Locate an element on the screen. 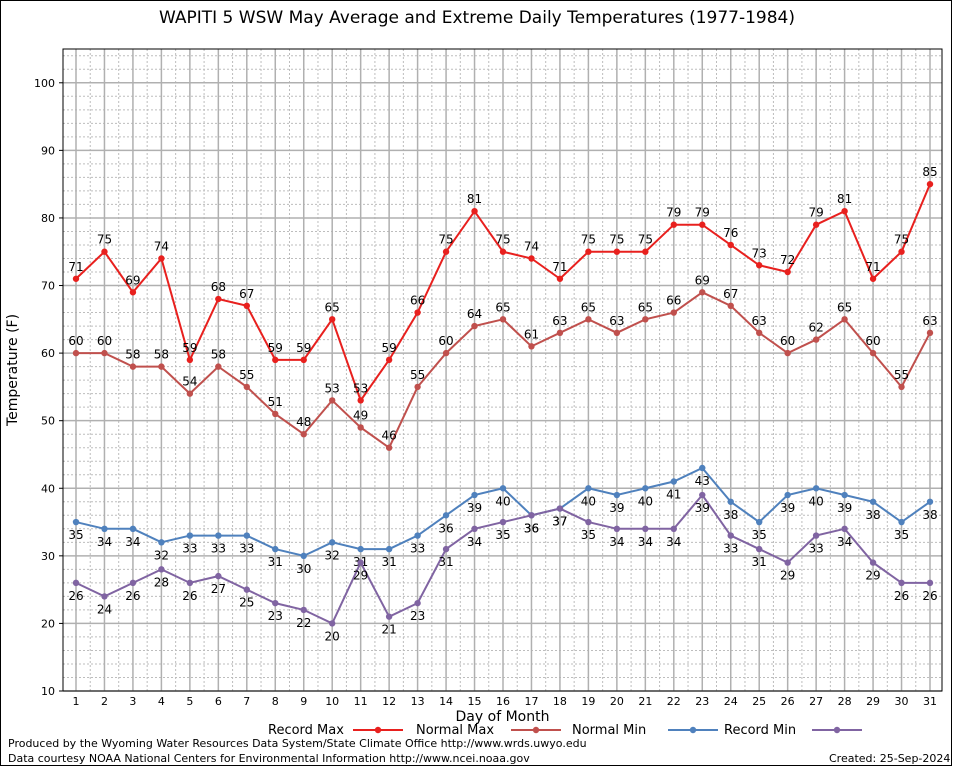 The height and width of the screenshot is (768, 954). data-label: 58 is located at coordinates (218, 355).